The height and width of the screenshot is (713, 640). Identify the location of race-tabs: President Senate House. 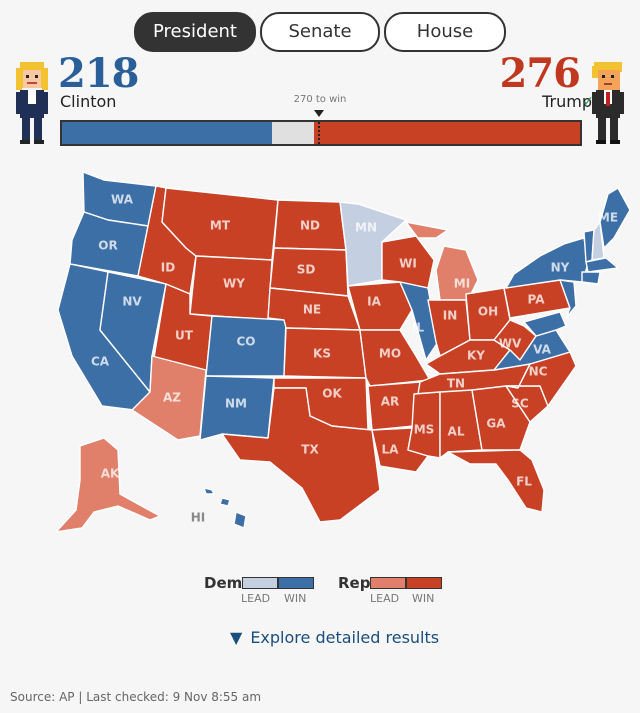
(320, 32).